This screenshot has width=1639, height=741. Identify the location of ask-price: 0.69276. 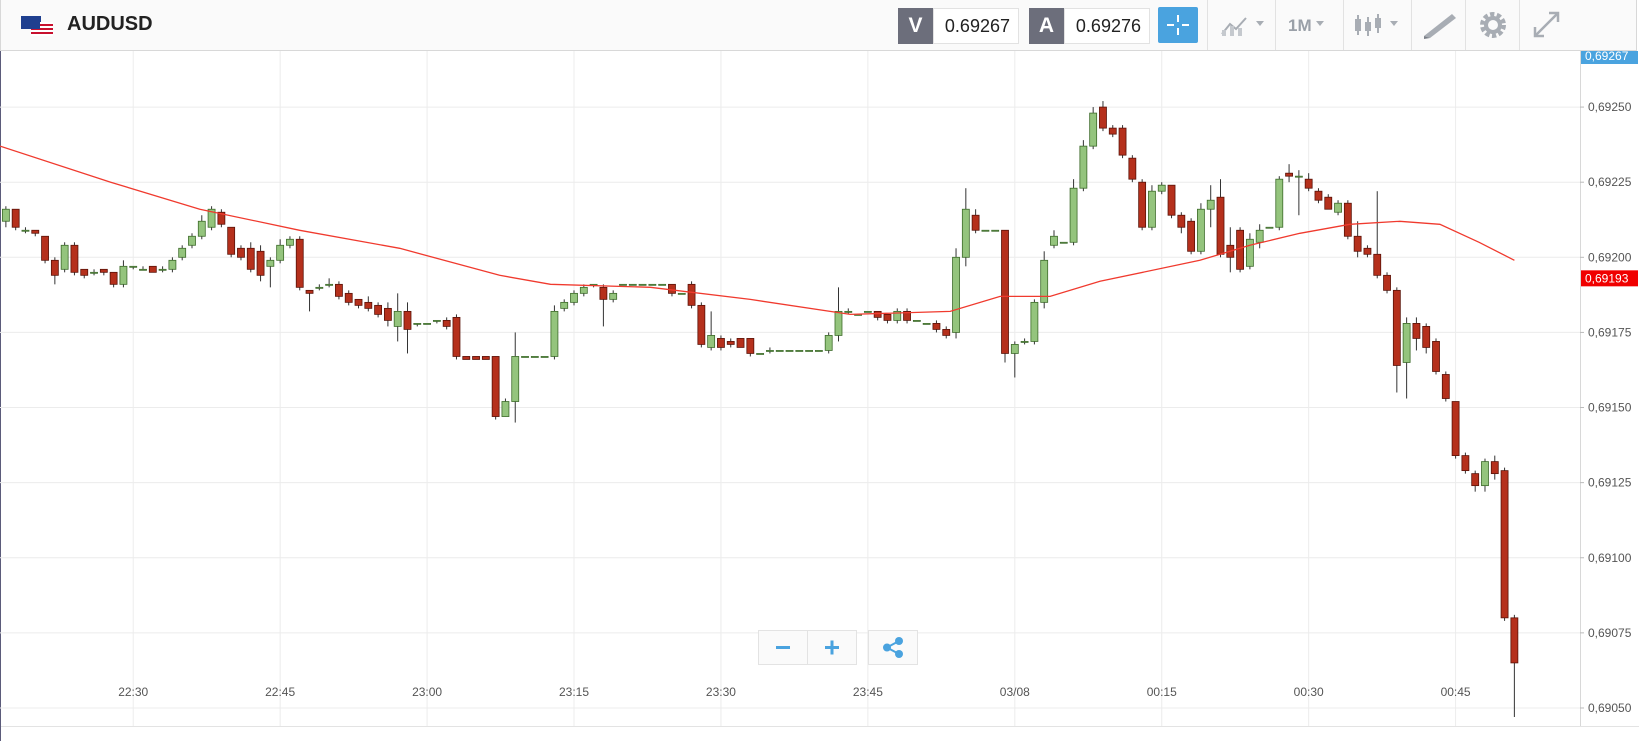
(1107, 26).